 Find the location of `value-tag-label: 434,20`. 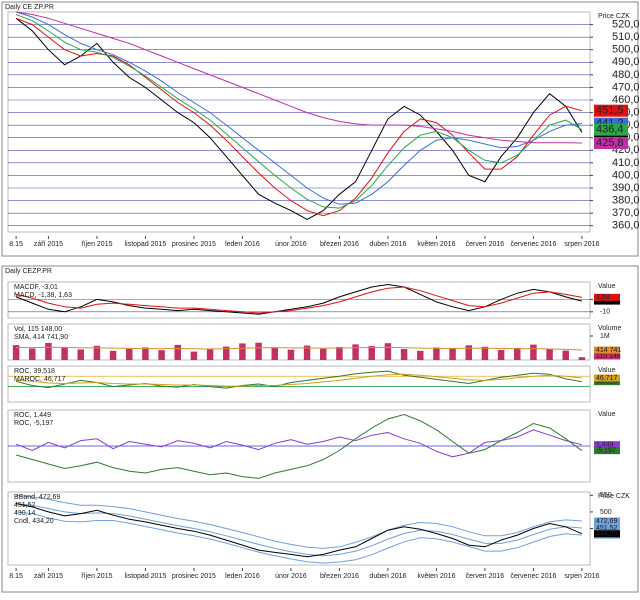

value-tag-label: 434,20 is located at coordinates (607, 534).